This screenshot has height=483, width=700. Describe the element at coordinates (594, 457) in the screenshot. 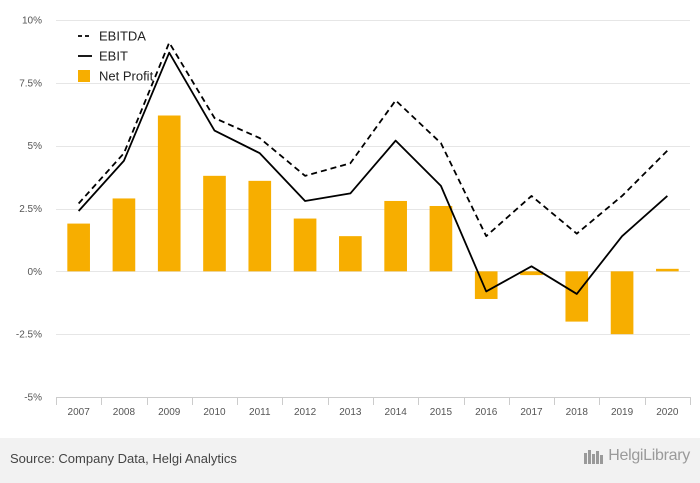

I see `library-icon` at that location.